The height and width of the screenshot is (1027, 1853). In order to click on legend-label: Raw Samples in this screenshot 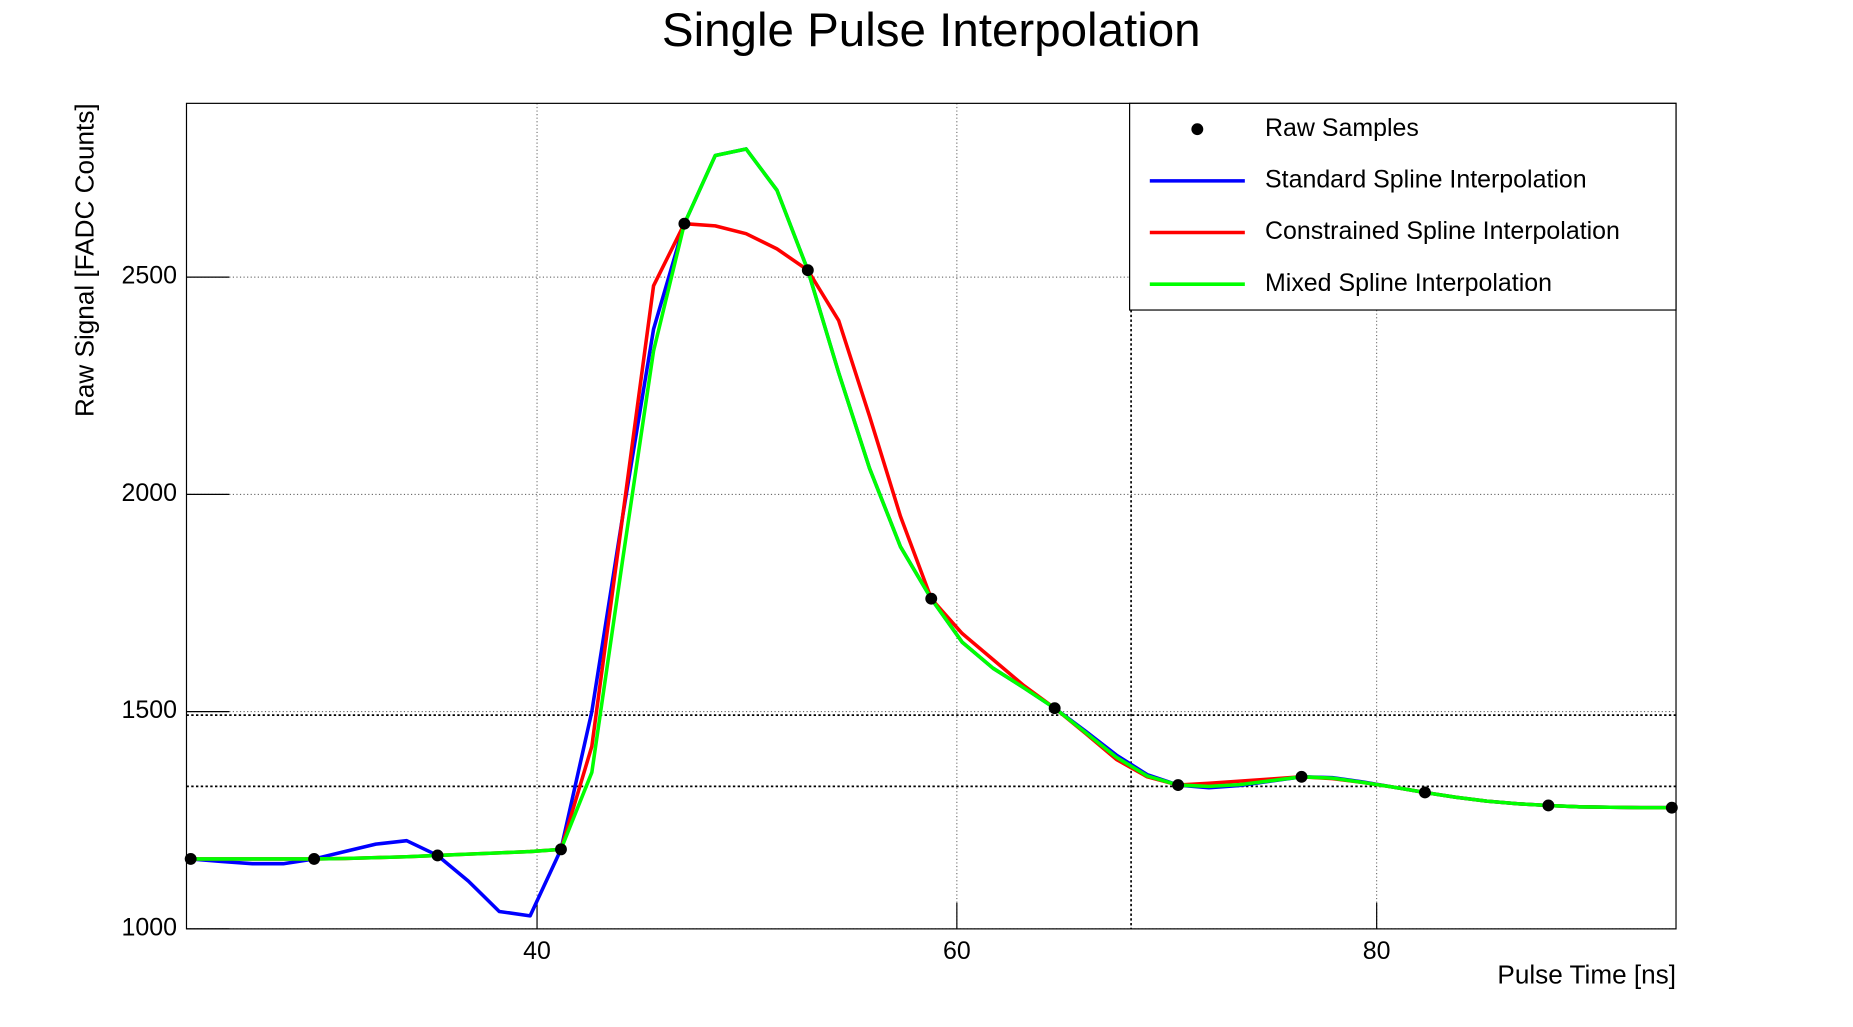, I will do `click(1342, 128)`.